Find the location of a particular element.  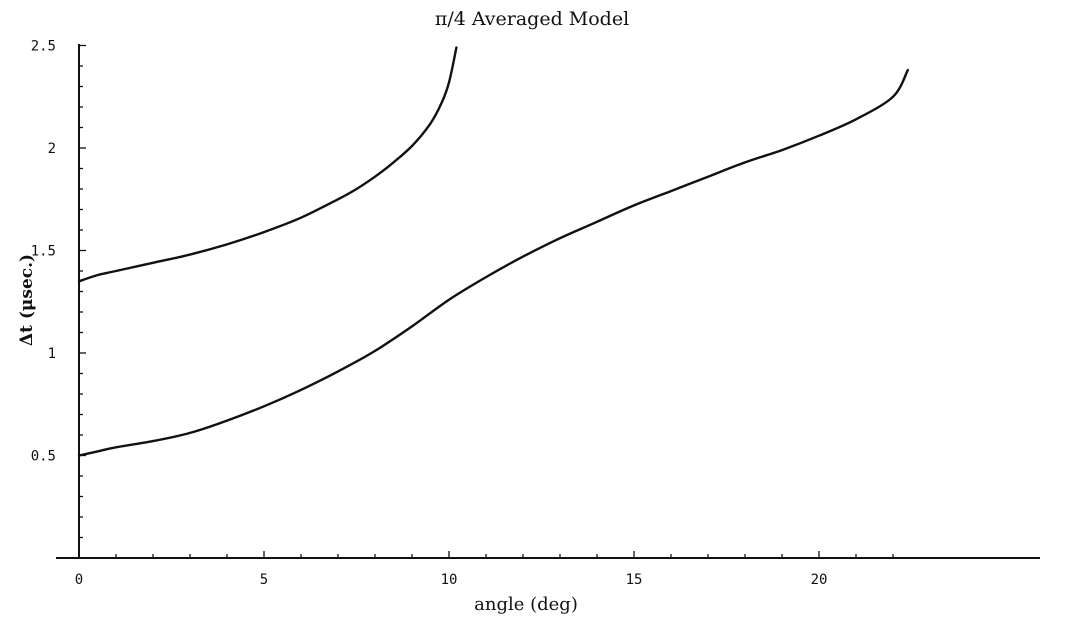

x-axis-label: angle (deg) is located at coordinates (526, 604).